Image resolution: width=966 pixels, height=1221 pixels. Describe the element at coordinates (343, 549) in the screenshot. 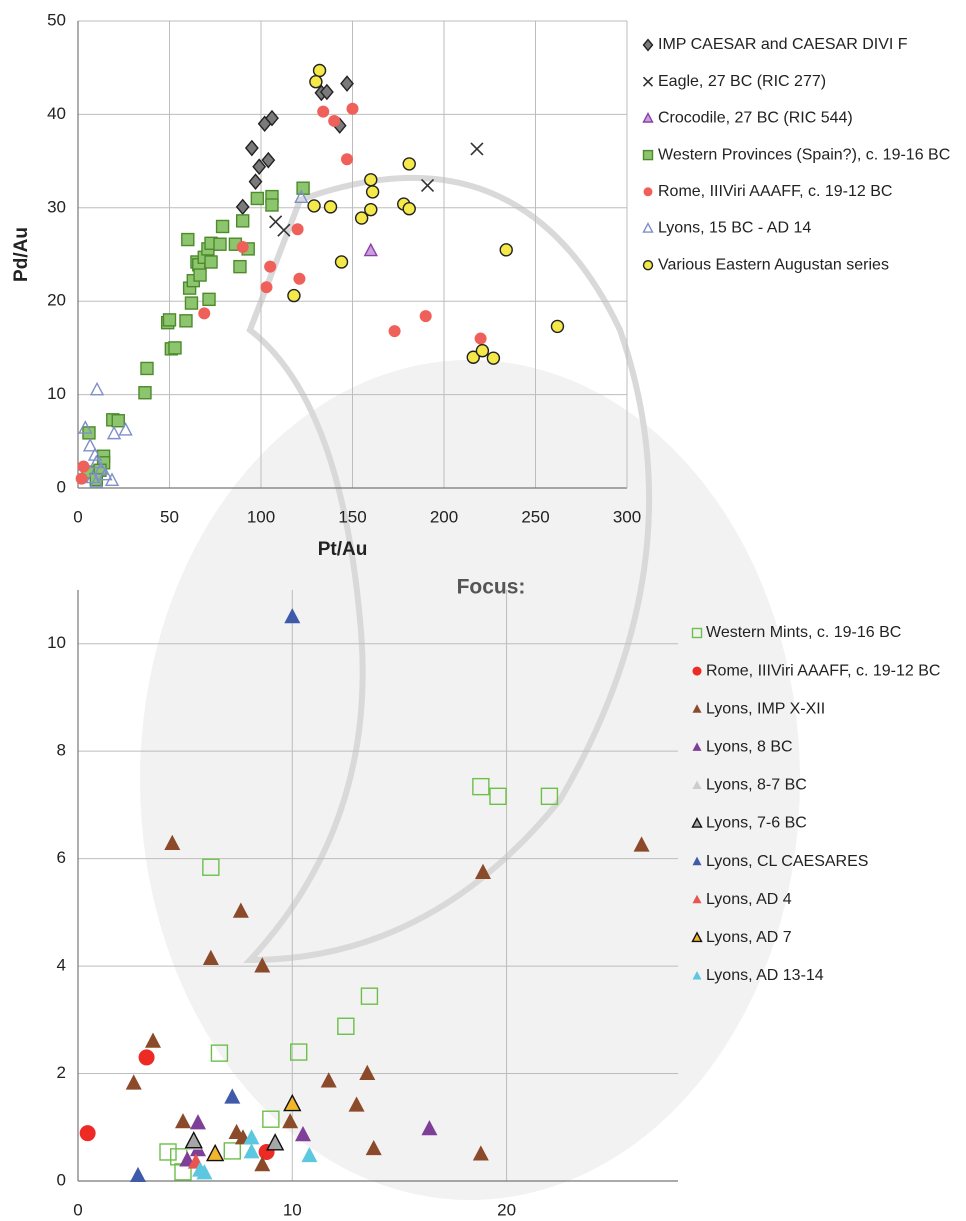

I see `x-axis-label: Pt/Au` at that location.